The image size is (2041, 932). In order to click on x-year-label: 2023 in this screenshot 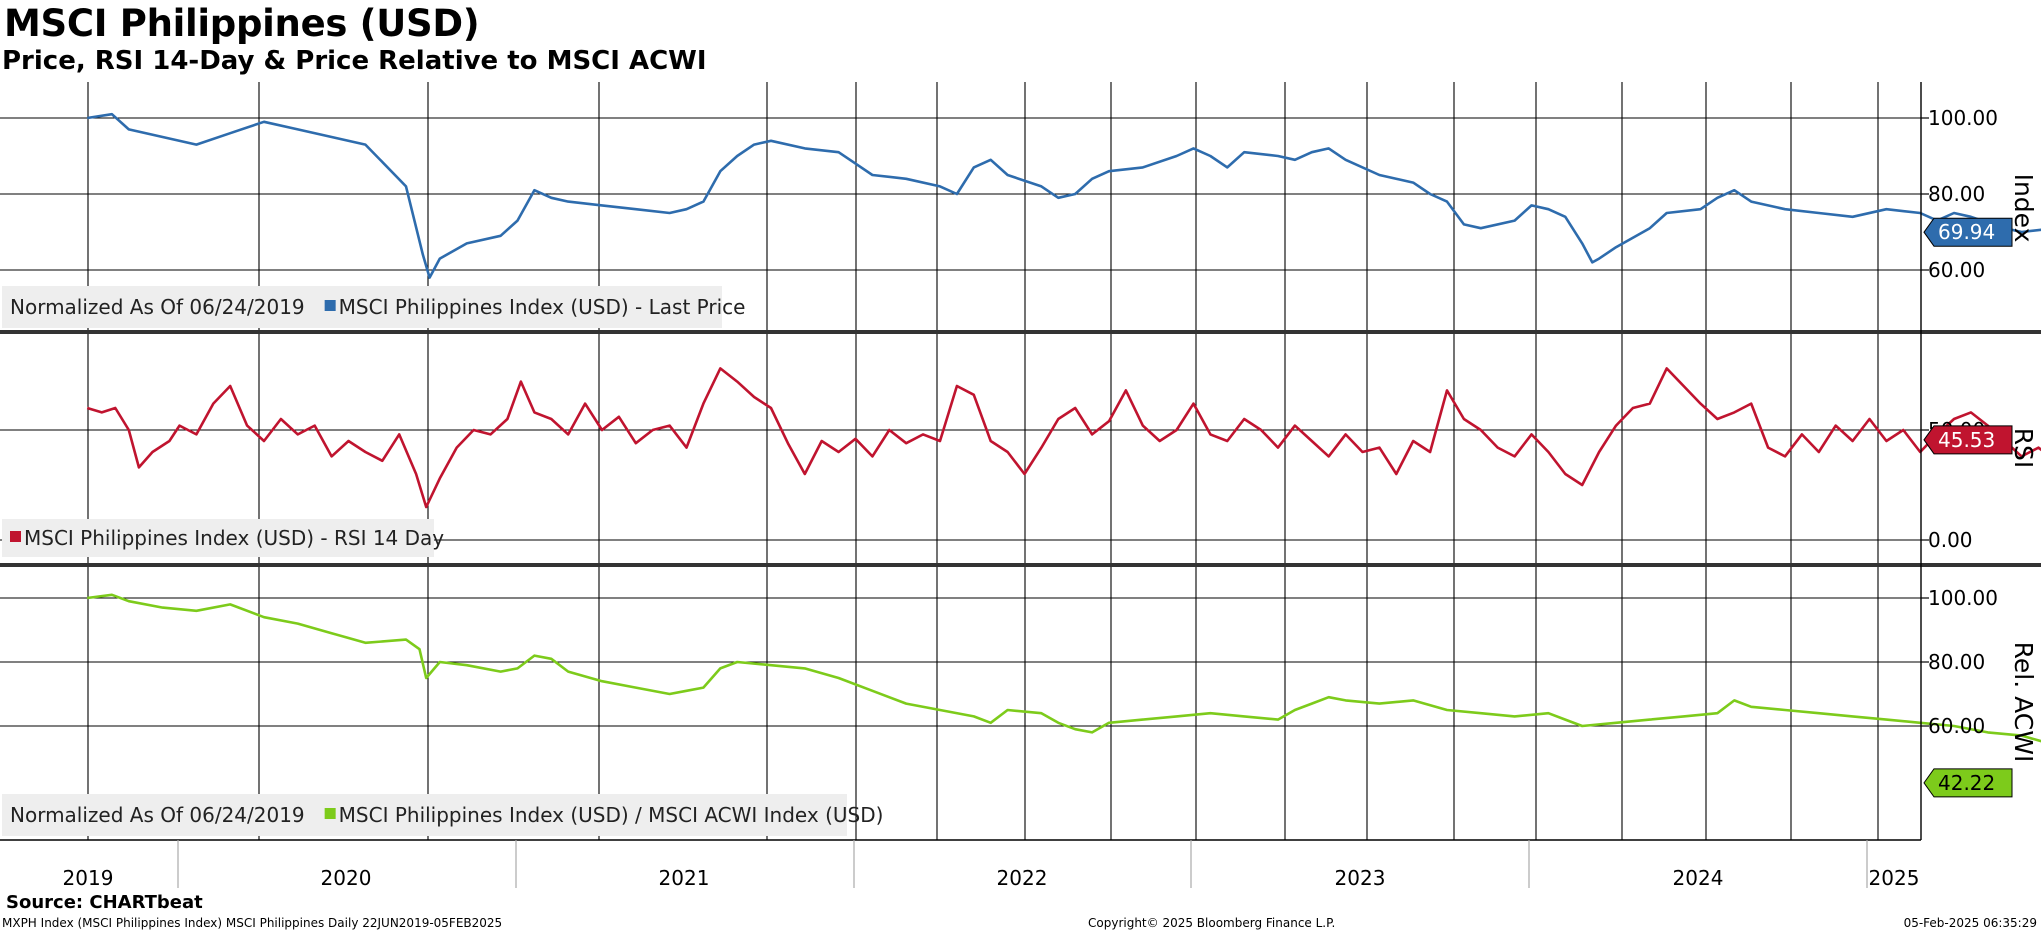, I will do `click(1360, 878)`.